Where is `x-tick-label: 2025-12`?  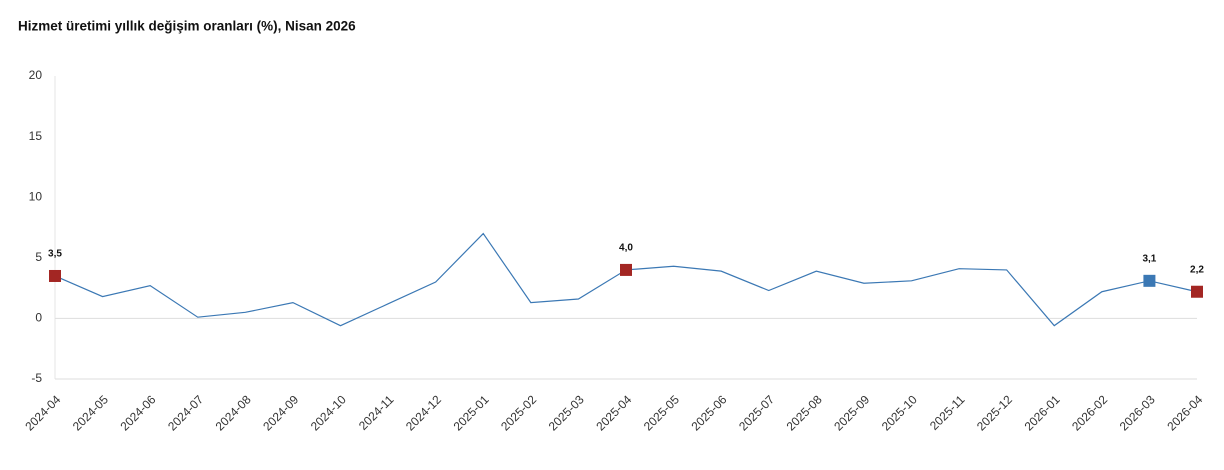 x-tick-label: 2025-12 is located at coordinates (994, 412).